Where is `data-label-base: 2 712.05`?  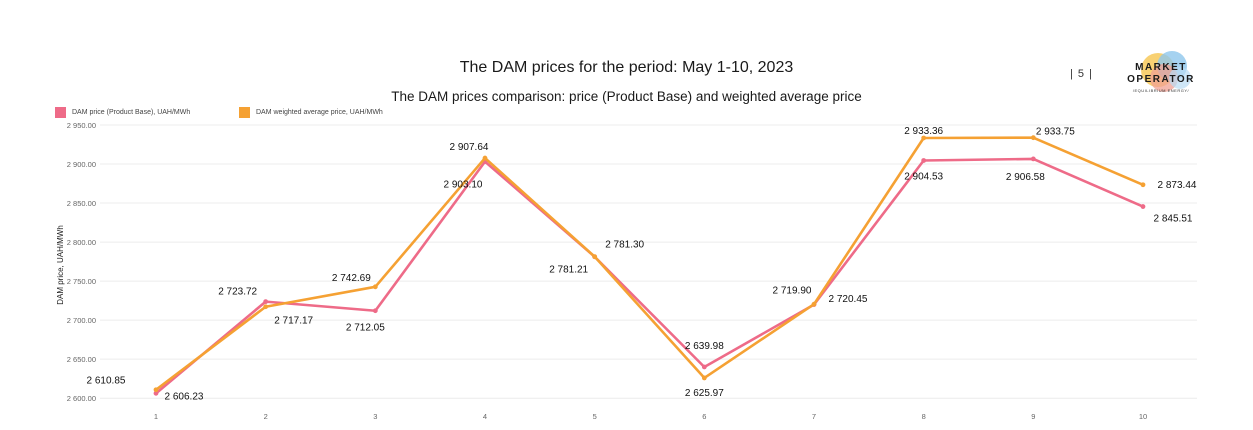 data-label-base: 2 712.05 is located at coordinates (365, 328).